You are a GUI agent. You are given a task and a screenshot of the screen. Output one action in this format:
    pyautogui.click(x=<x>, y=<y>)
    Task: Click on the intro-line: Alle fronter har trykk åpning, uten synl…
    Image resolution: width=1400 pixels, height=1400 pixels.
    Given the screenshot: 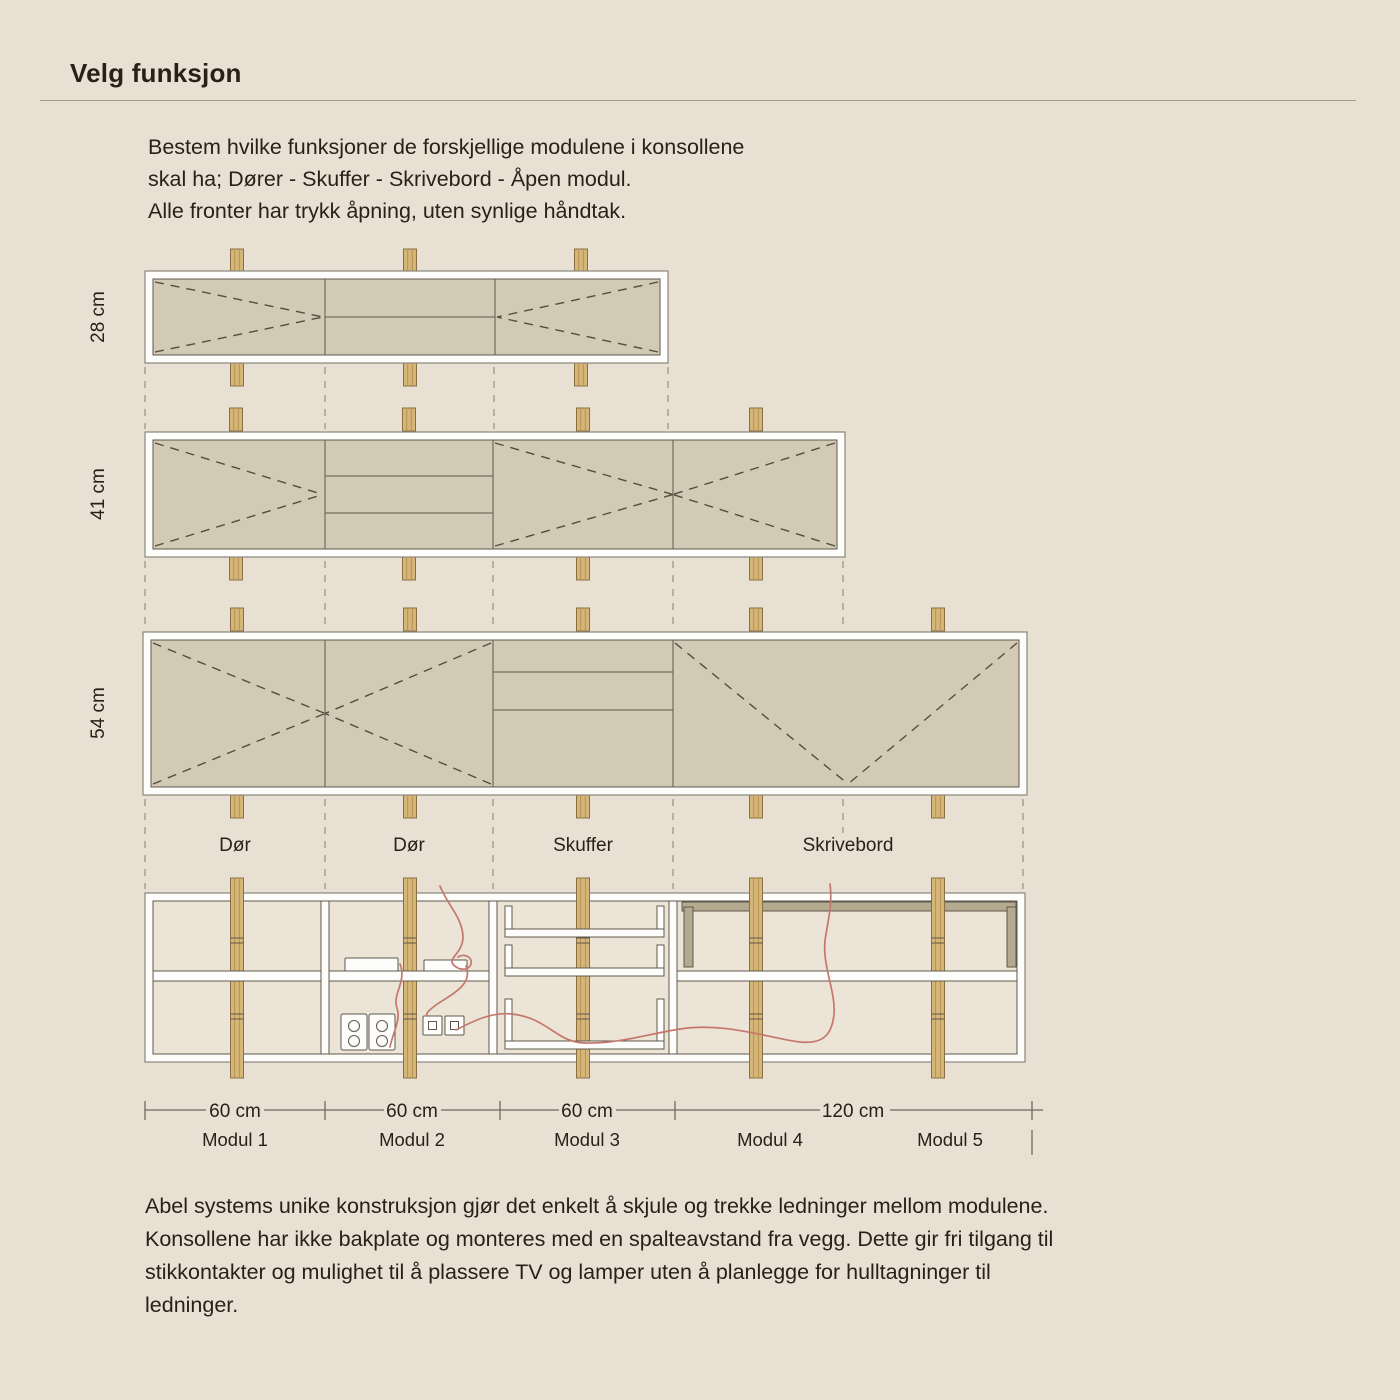 What is the action you would take?
    pyautogui.click(x=387, y=211)
    